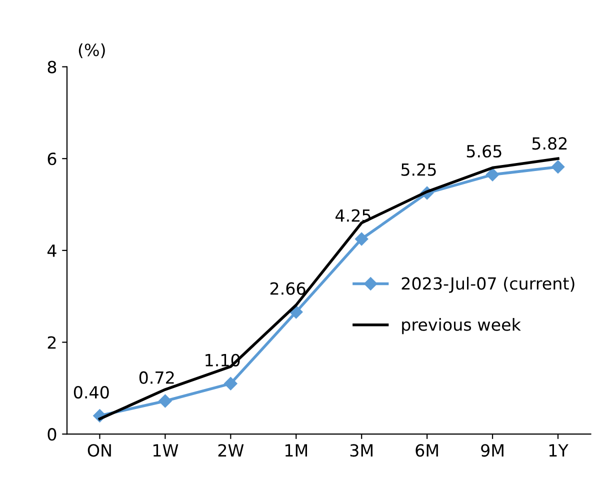 The width and height of the screenshot is (609, 477). I want to click on y-axis-title: (%), so click(91, 50).